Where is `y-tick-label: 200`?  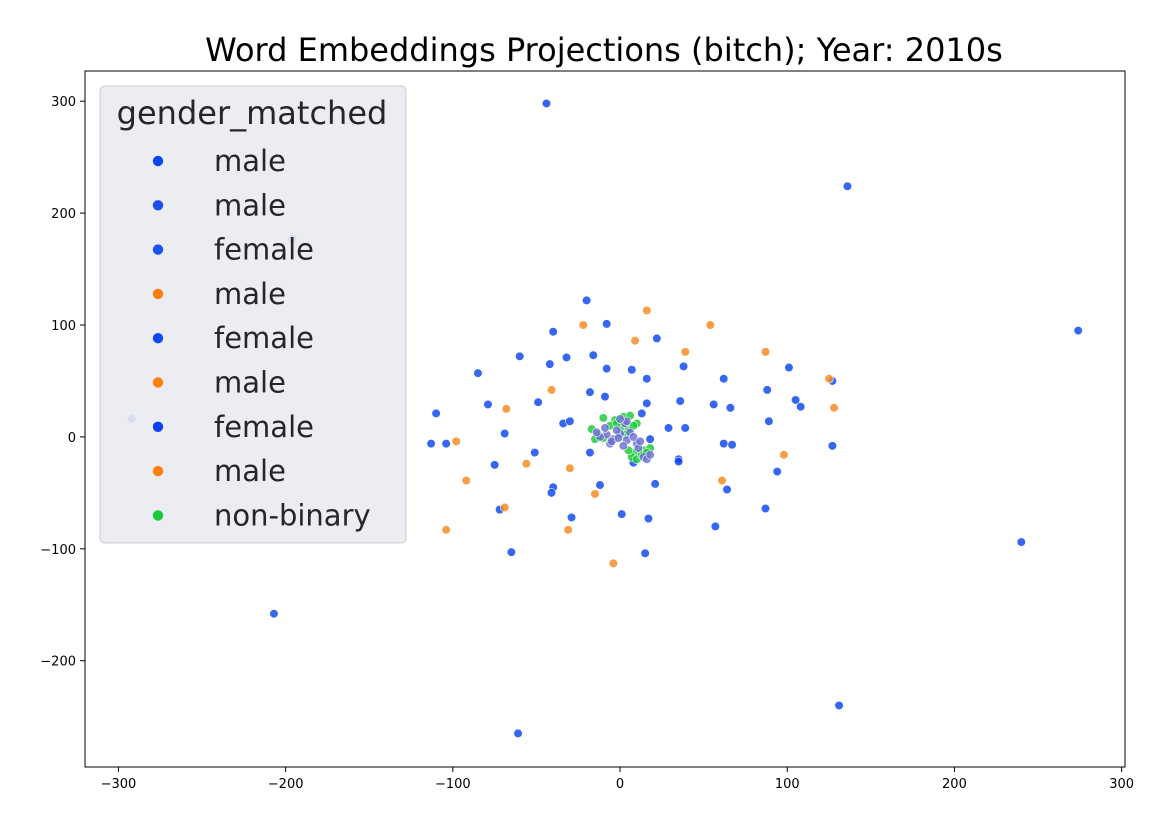
y-tick-label: 200 is located at coordinates (63, 214).